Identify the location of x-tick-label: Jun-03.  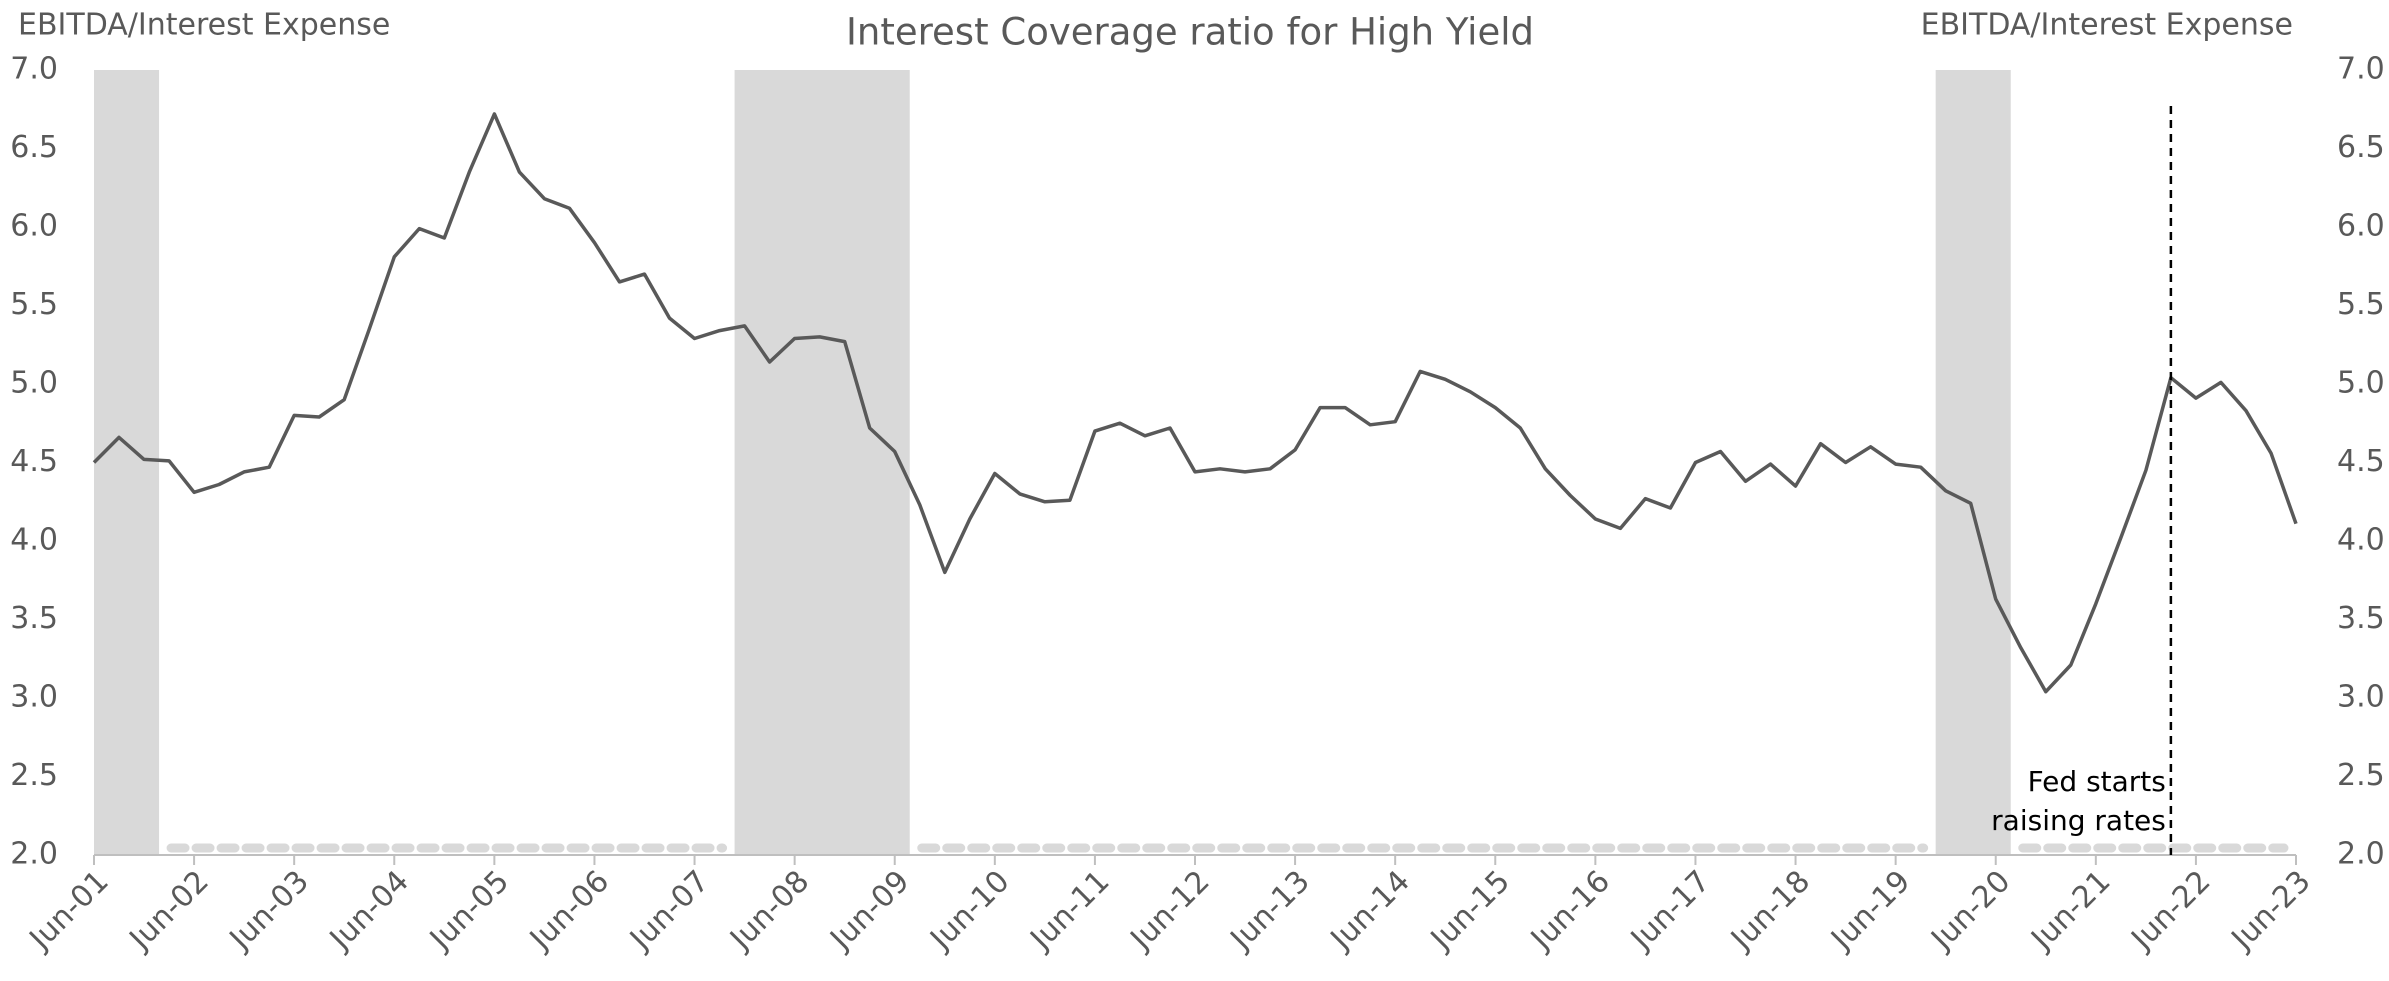
(269, 911).